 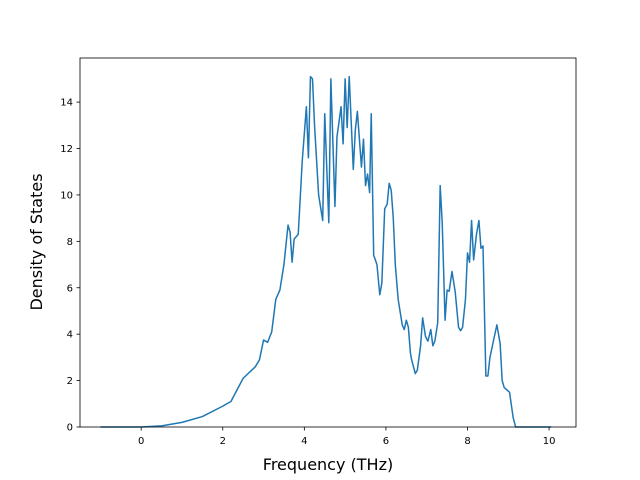 What do you see at coordinates (223, 441) in the screenshot?
I see `x-tick-label: 2` at bounding box center [223, 441].